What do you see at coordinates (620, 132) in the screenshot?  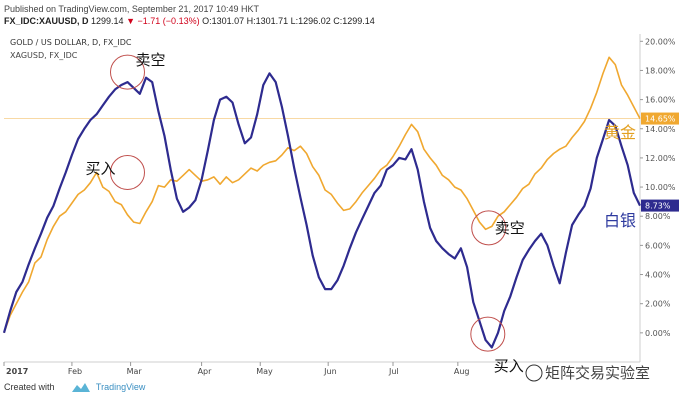 I see `gold-name-label: 黄金` at bounding box center [620, 132].